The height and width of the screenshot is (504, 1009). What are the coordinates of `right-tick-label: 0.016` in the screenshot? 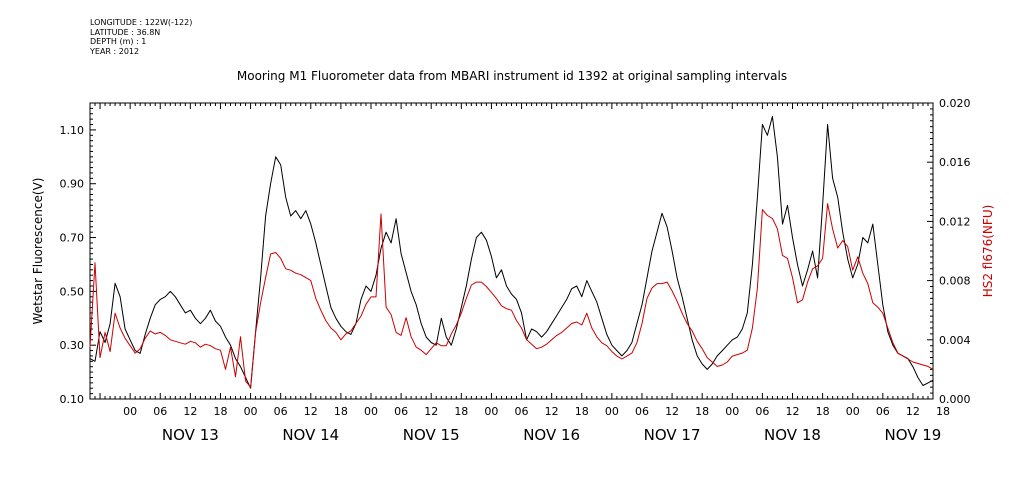 It's located at (955, 162).